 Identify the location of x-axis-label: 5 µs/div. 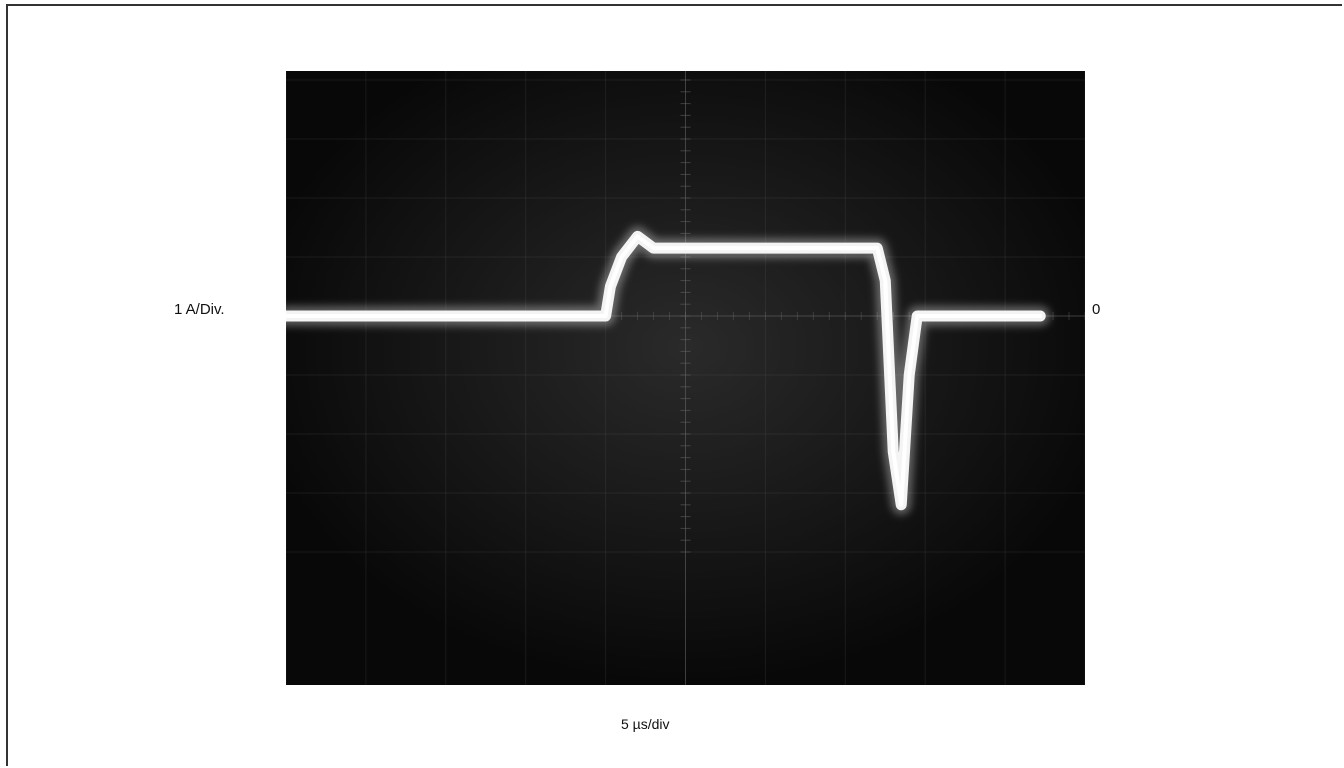
(645, 724).